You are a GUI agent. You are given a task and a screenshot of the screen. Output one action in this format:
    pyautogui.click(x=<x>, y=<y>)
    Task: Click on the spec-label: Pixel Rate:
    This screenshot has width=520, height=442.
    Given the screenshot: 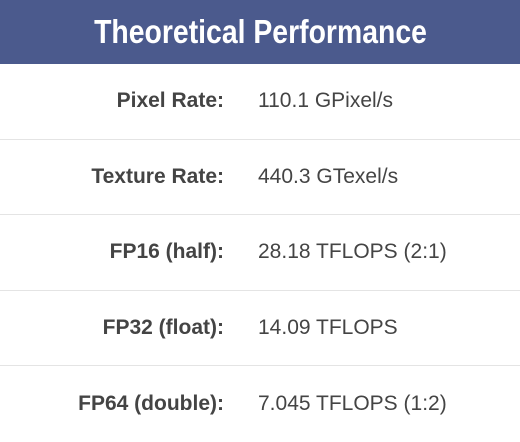 What is the action you would take?
    pyautogui.click(x=170, y=101)
    